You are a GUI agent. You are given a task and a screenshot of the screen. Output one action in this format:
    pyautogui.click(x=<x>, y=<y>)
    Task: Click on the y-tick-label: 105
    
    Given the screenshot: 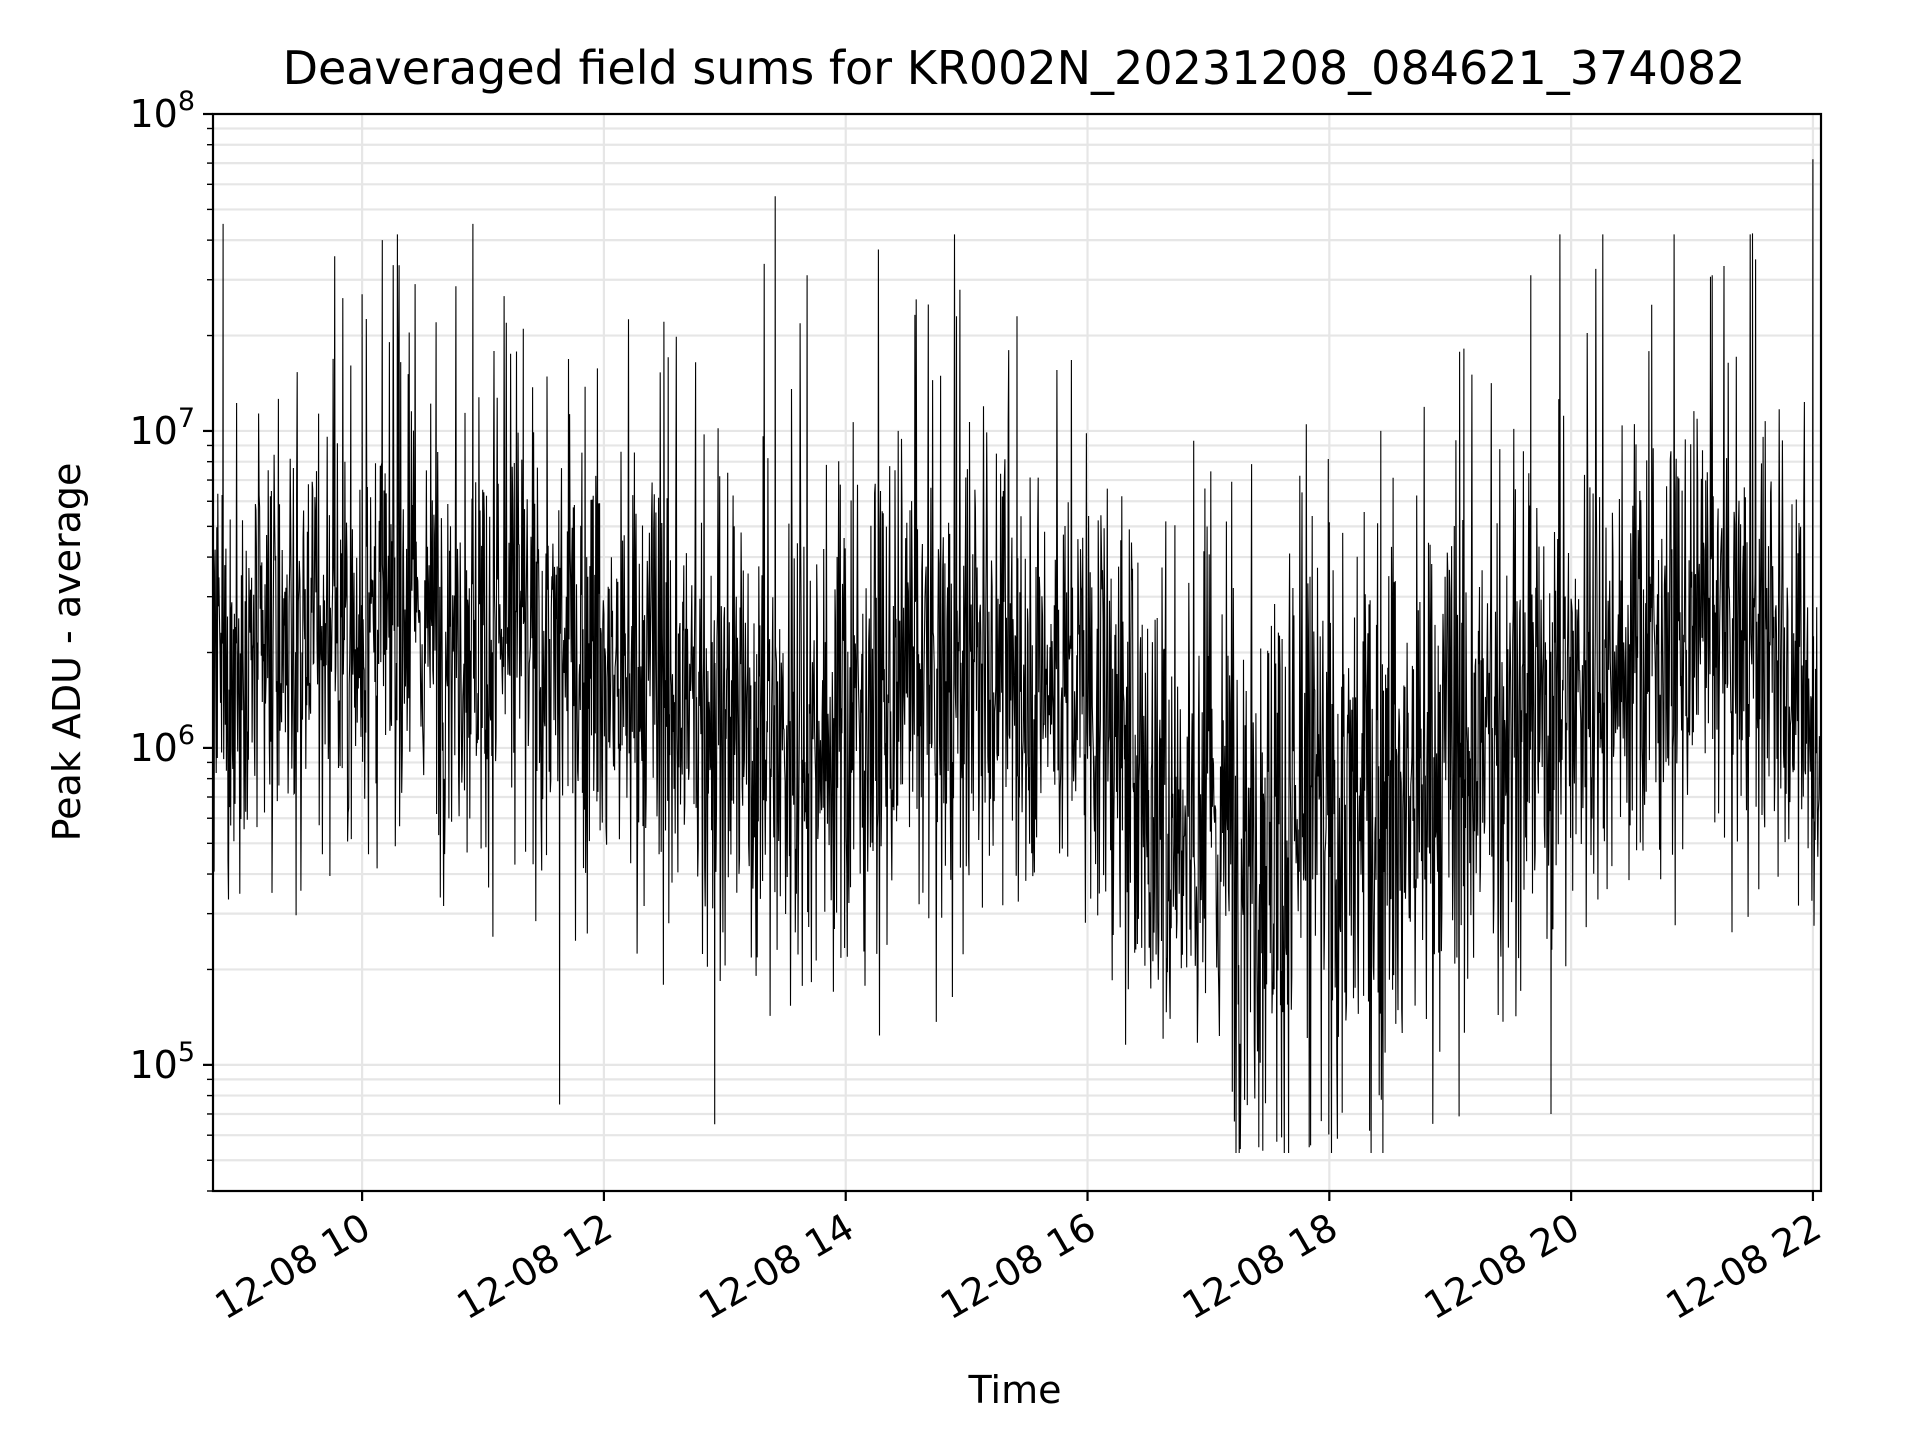 What is the action you would take?
    pyautogui.click(x=162, y=1062)
    